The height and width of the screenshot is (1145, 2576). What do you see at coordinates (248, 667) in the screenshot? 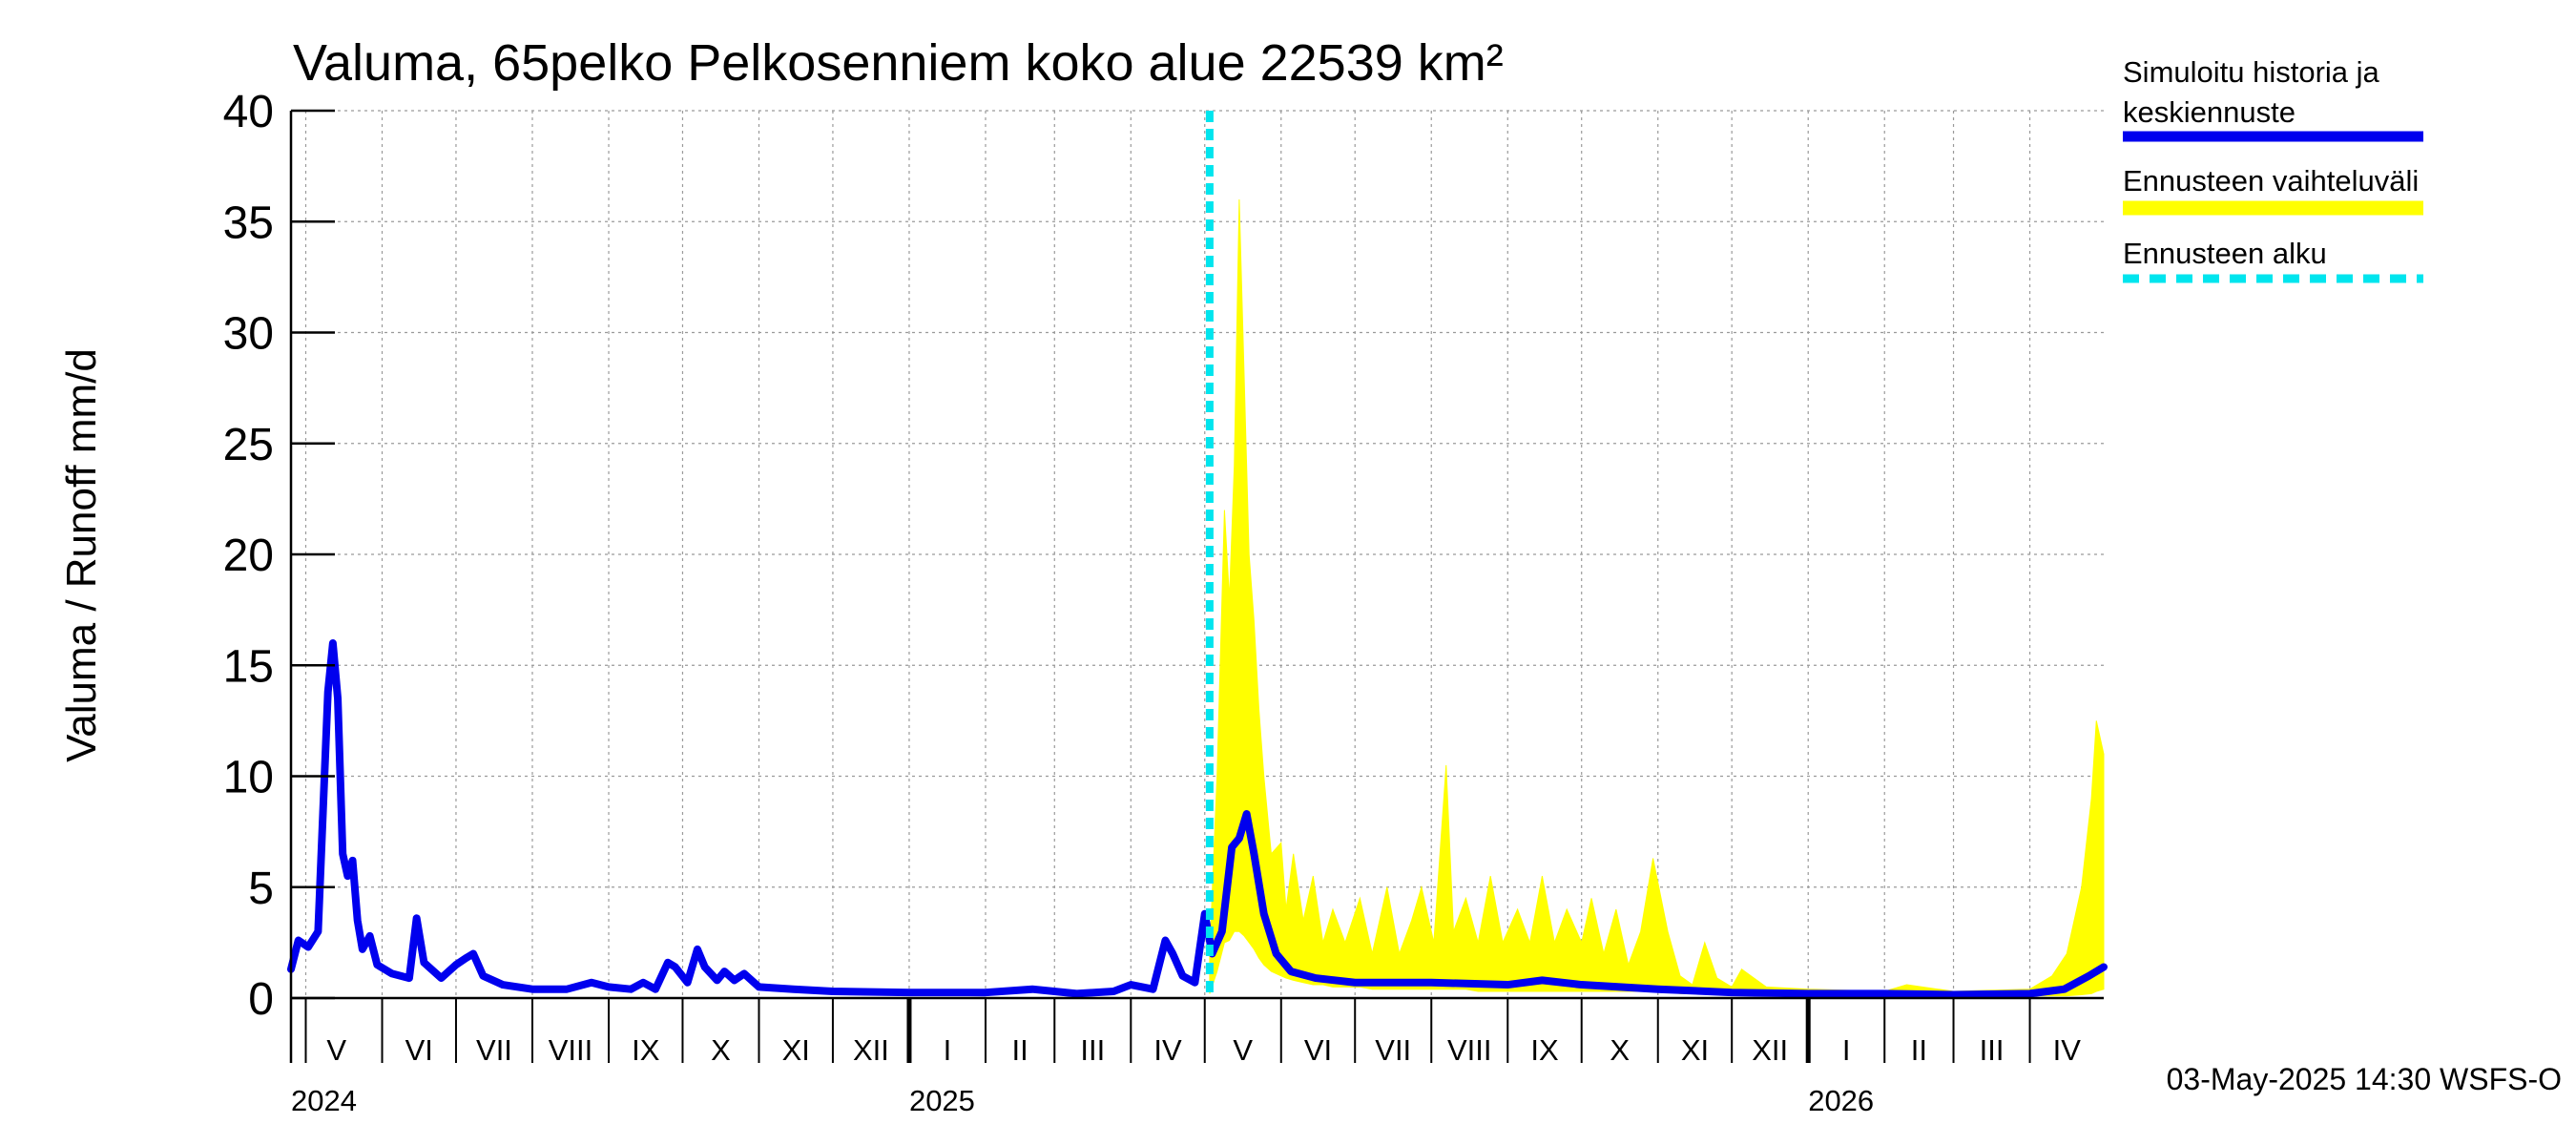
I see `y-tick-label: 15` at bounding box center [248, 667].